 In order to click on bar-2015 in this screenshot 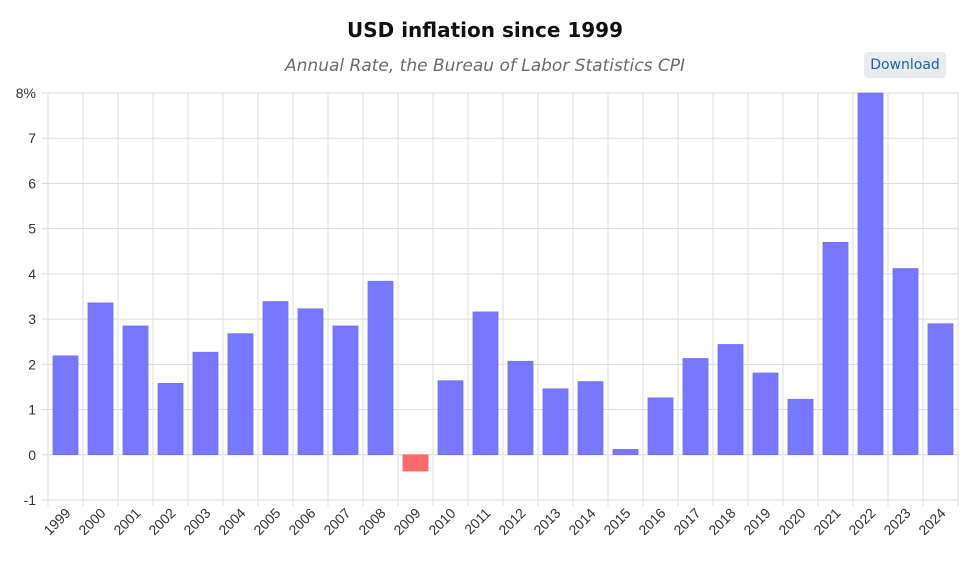, I will do `click(625, 452)`.